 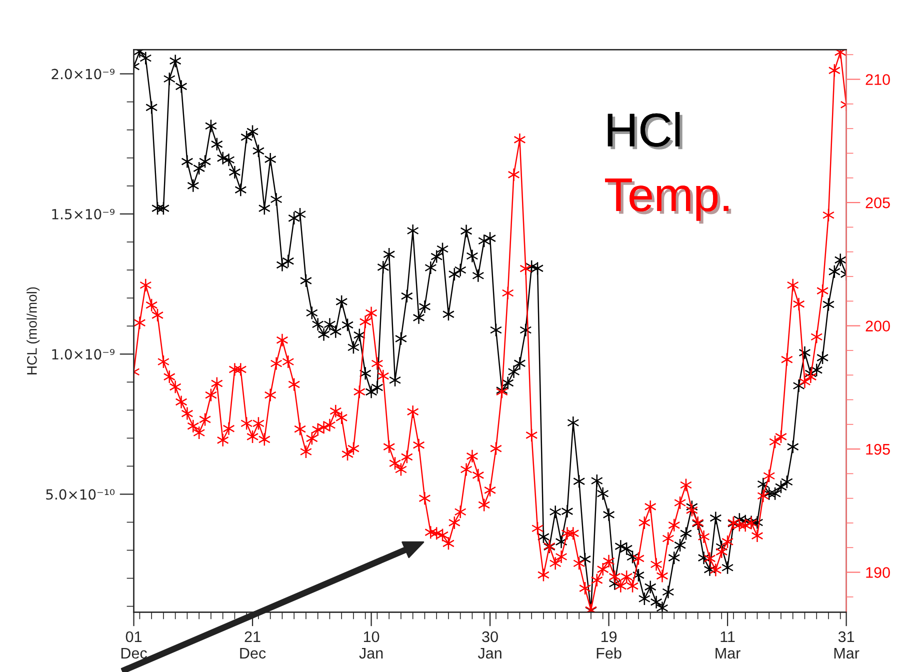 I want to click on y-tick-label: 5.0×10⁻¹⁰, so click(x=80, y=494).